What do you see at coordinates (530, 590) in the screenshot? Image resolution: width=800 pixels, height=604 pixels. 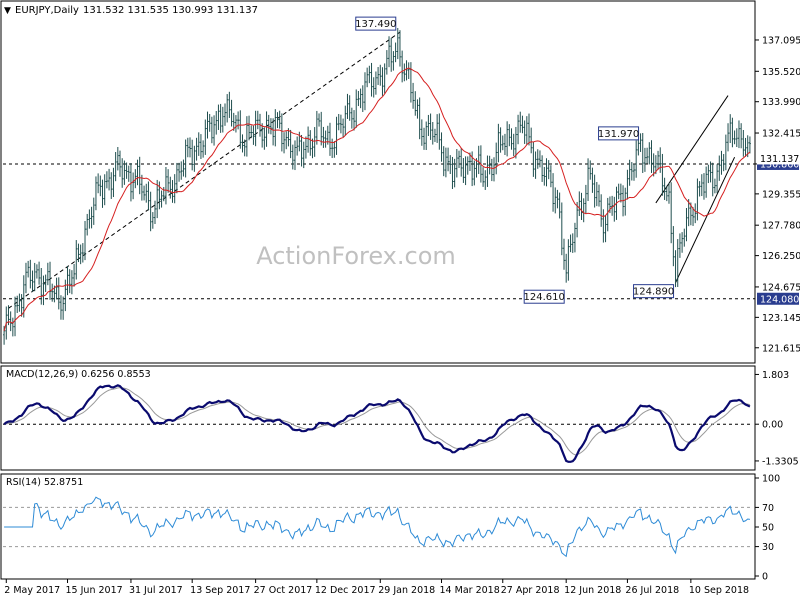 I see `date-axis-label: 27 Apr 2018` at bounding box center [530, 590].